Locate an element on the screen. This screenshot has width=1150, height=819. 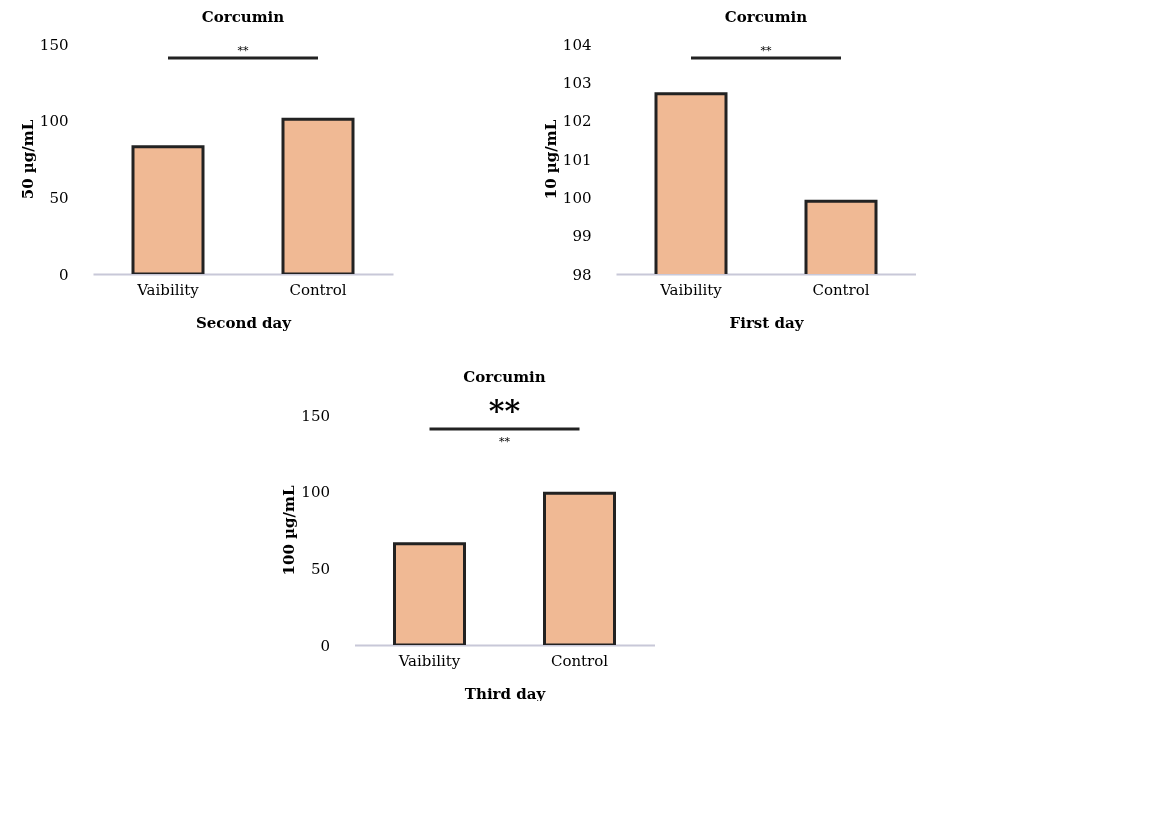
y-tick-label: 102 is located at coordinates (577, 121).